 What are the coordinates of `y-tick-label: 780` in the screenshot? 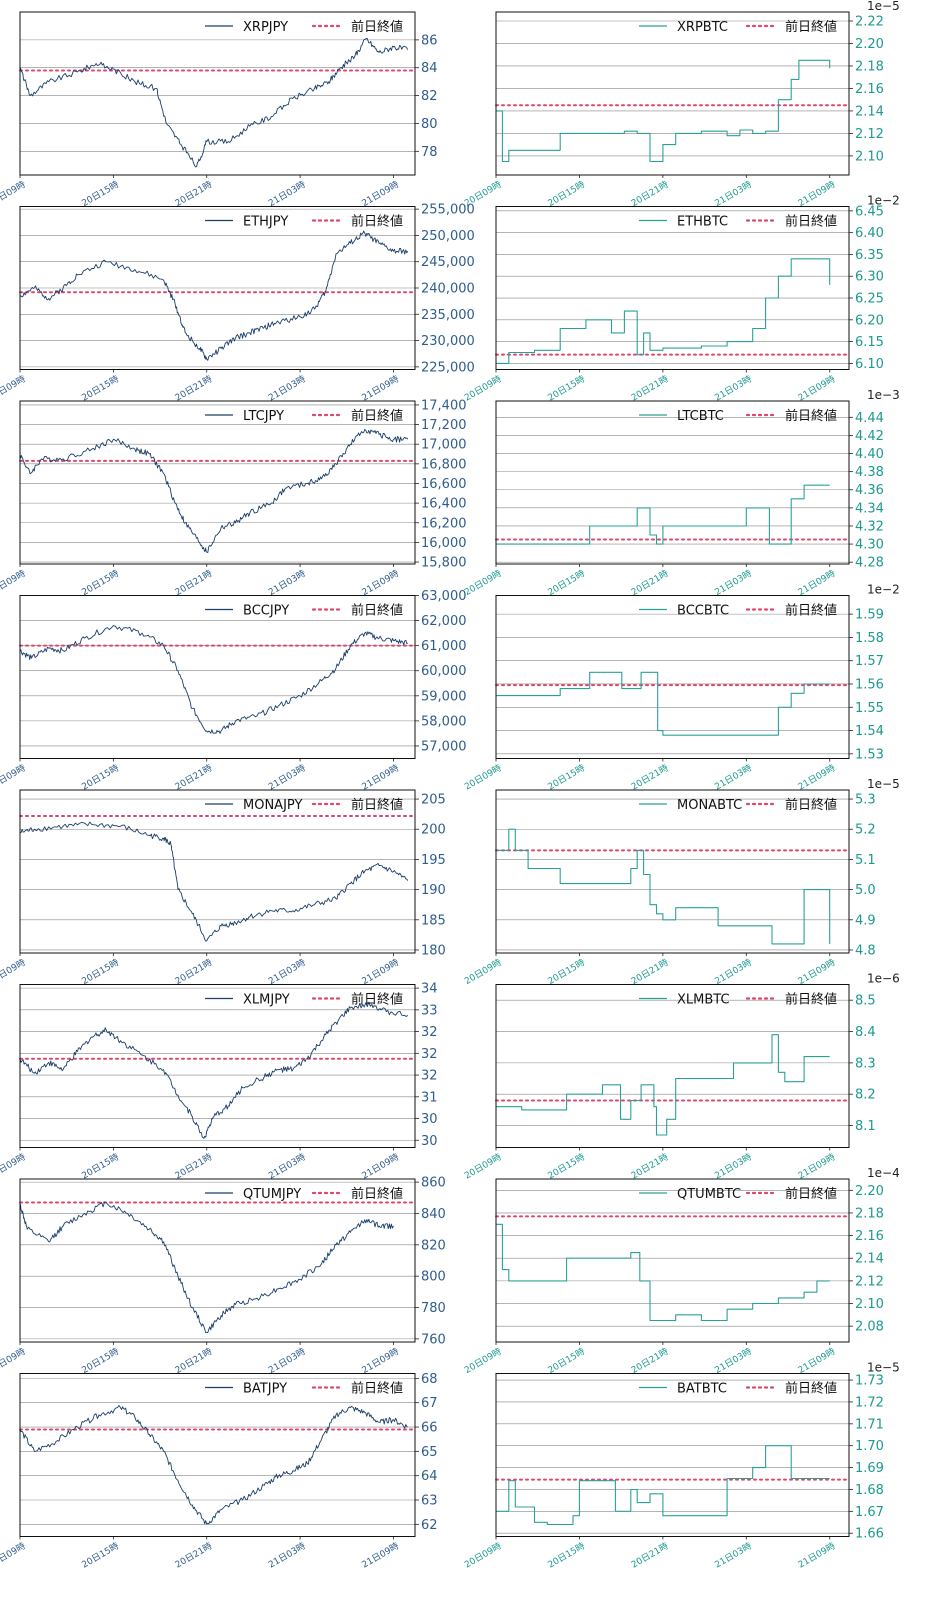 It's located at (433, 1308).